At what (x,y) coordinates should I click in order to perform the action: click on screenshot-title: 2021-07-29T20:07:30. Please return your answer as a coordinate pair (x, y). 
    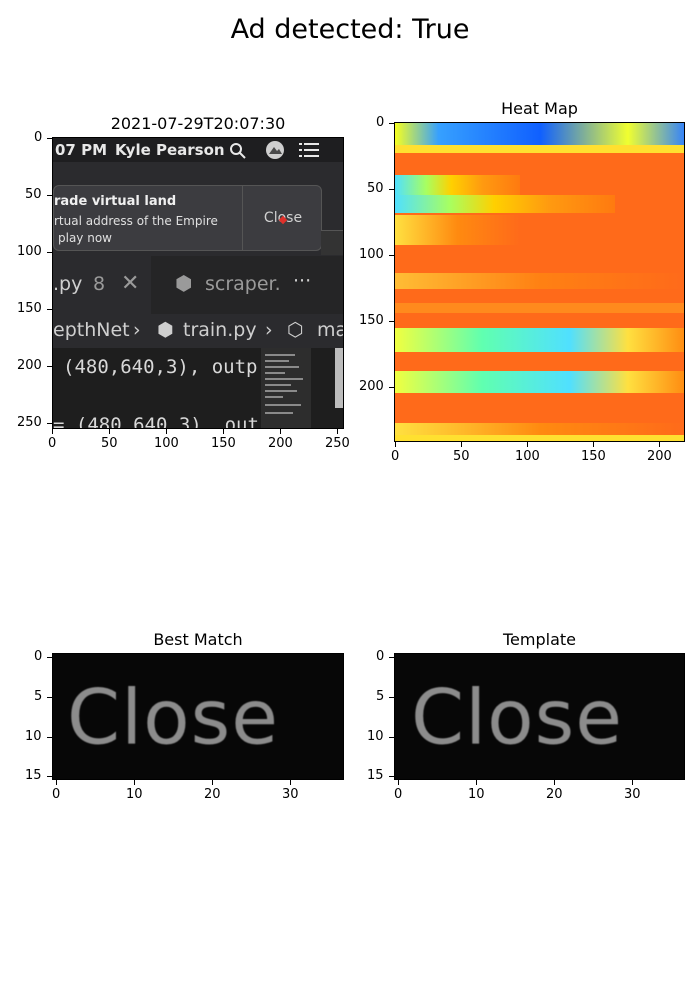
    Looking at the image, I should click on (198, 123).